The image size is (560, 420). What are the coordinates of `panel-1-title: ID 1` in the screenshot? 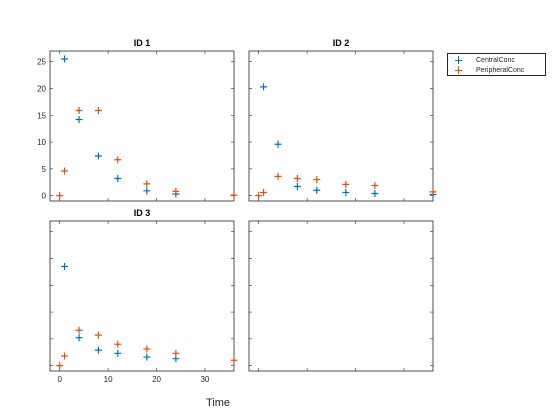 It's located at (142, 43).